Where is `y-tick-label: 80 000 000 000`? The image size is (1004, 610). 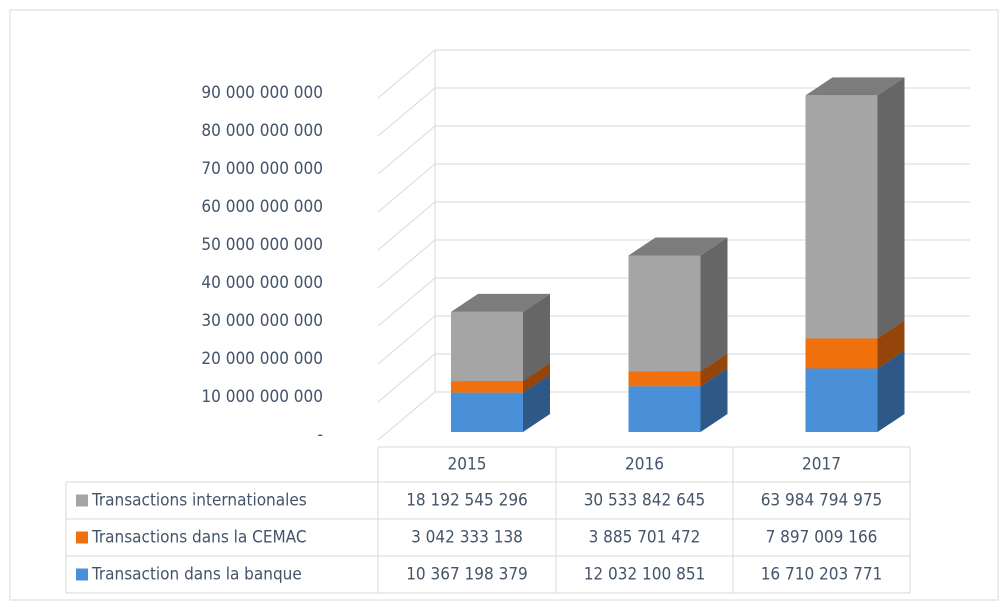
y-tick-label: 80 000 000 000 is located at coordinates (262, 131).